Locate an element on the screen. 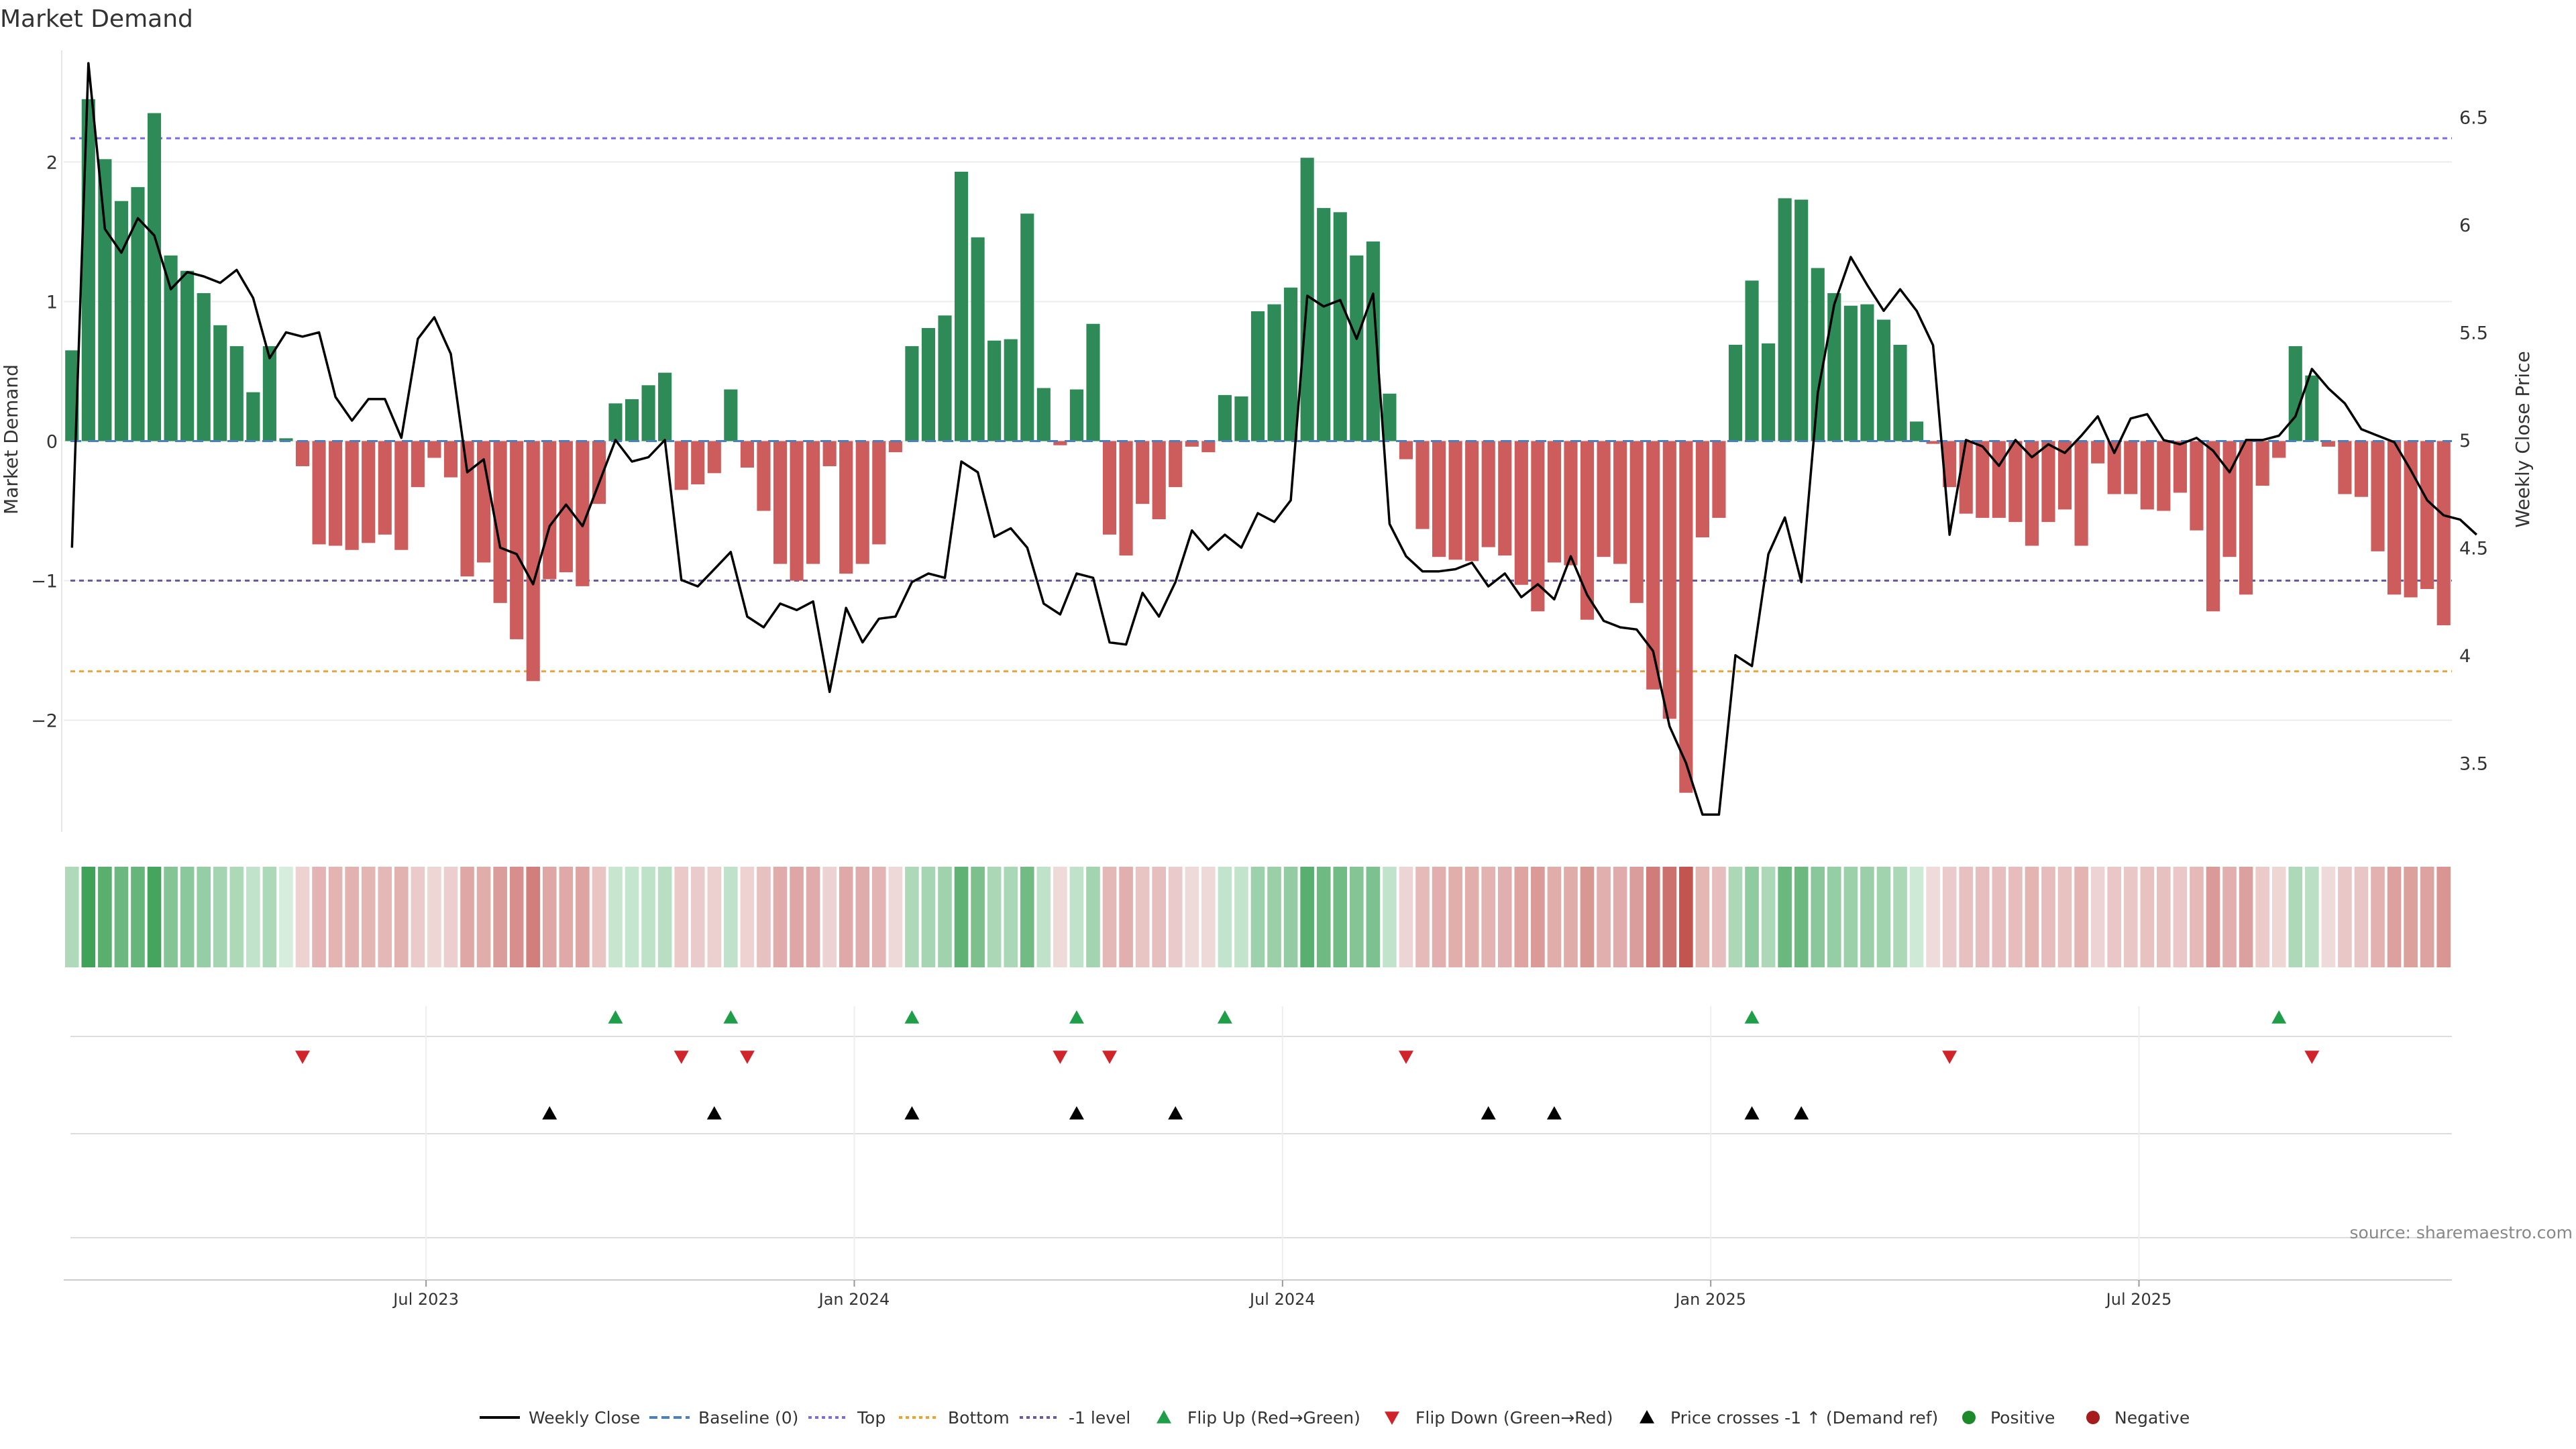 This screenshot has height=1449, width=2576. legend-label: Baseline (0) is located at coordinates (748, 1418).